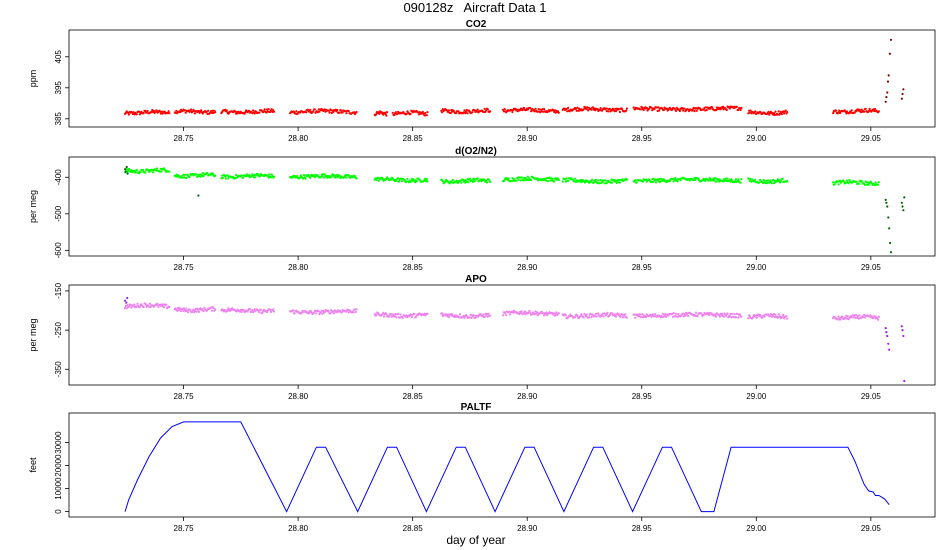  Describe the element at coordinates (756, 138) in the screenshot. I see `x-tick-label: 29.00` at that location.